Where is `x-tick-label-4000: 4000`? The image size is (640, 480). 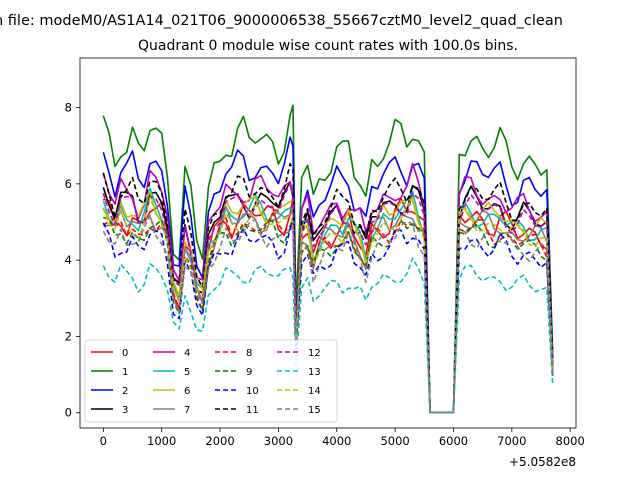
x-tick-label-4000: 4000 is located at coordinates (336, 441).